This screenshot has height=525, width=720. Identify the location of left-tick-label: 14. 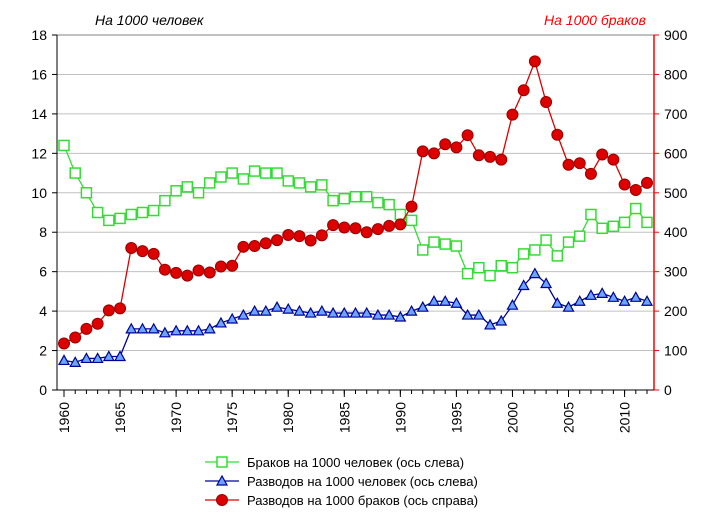
(39, 114).